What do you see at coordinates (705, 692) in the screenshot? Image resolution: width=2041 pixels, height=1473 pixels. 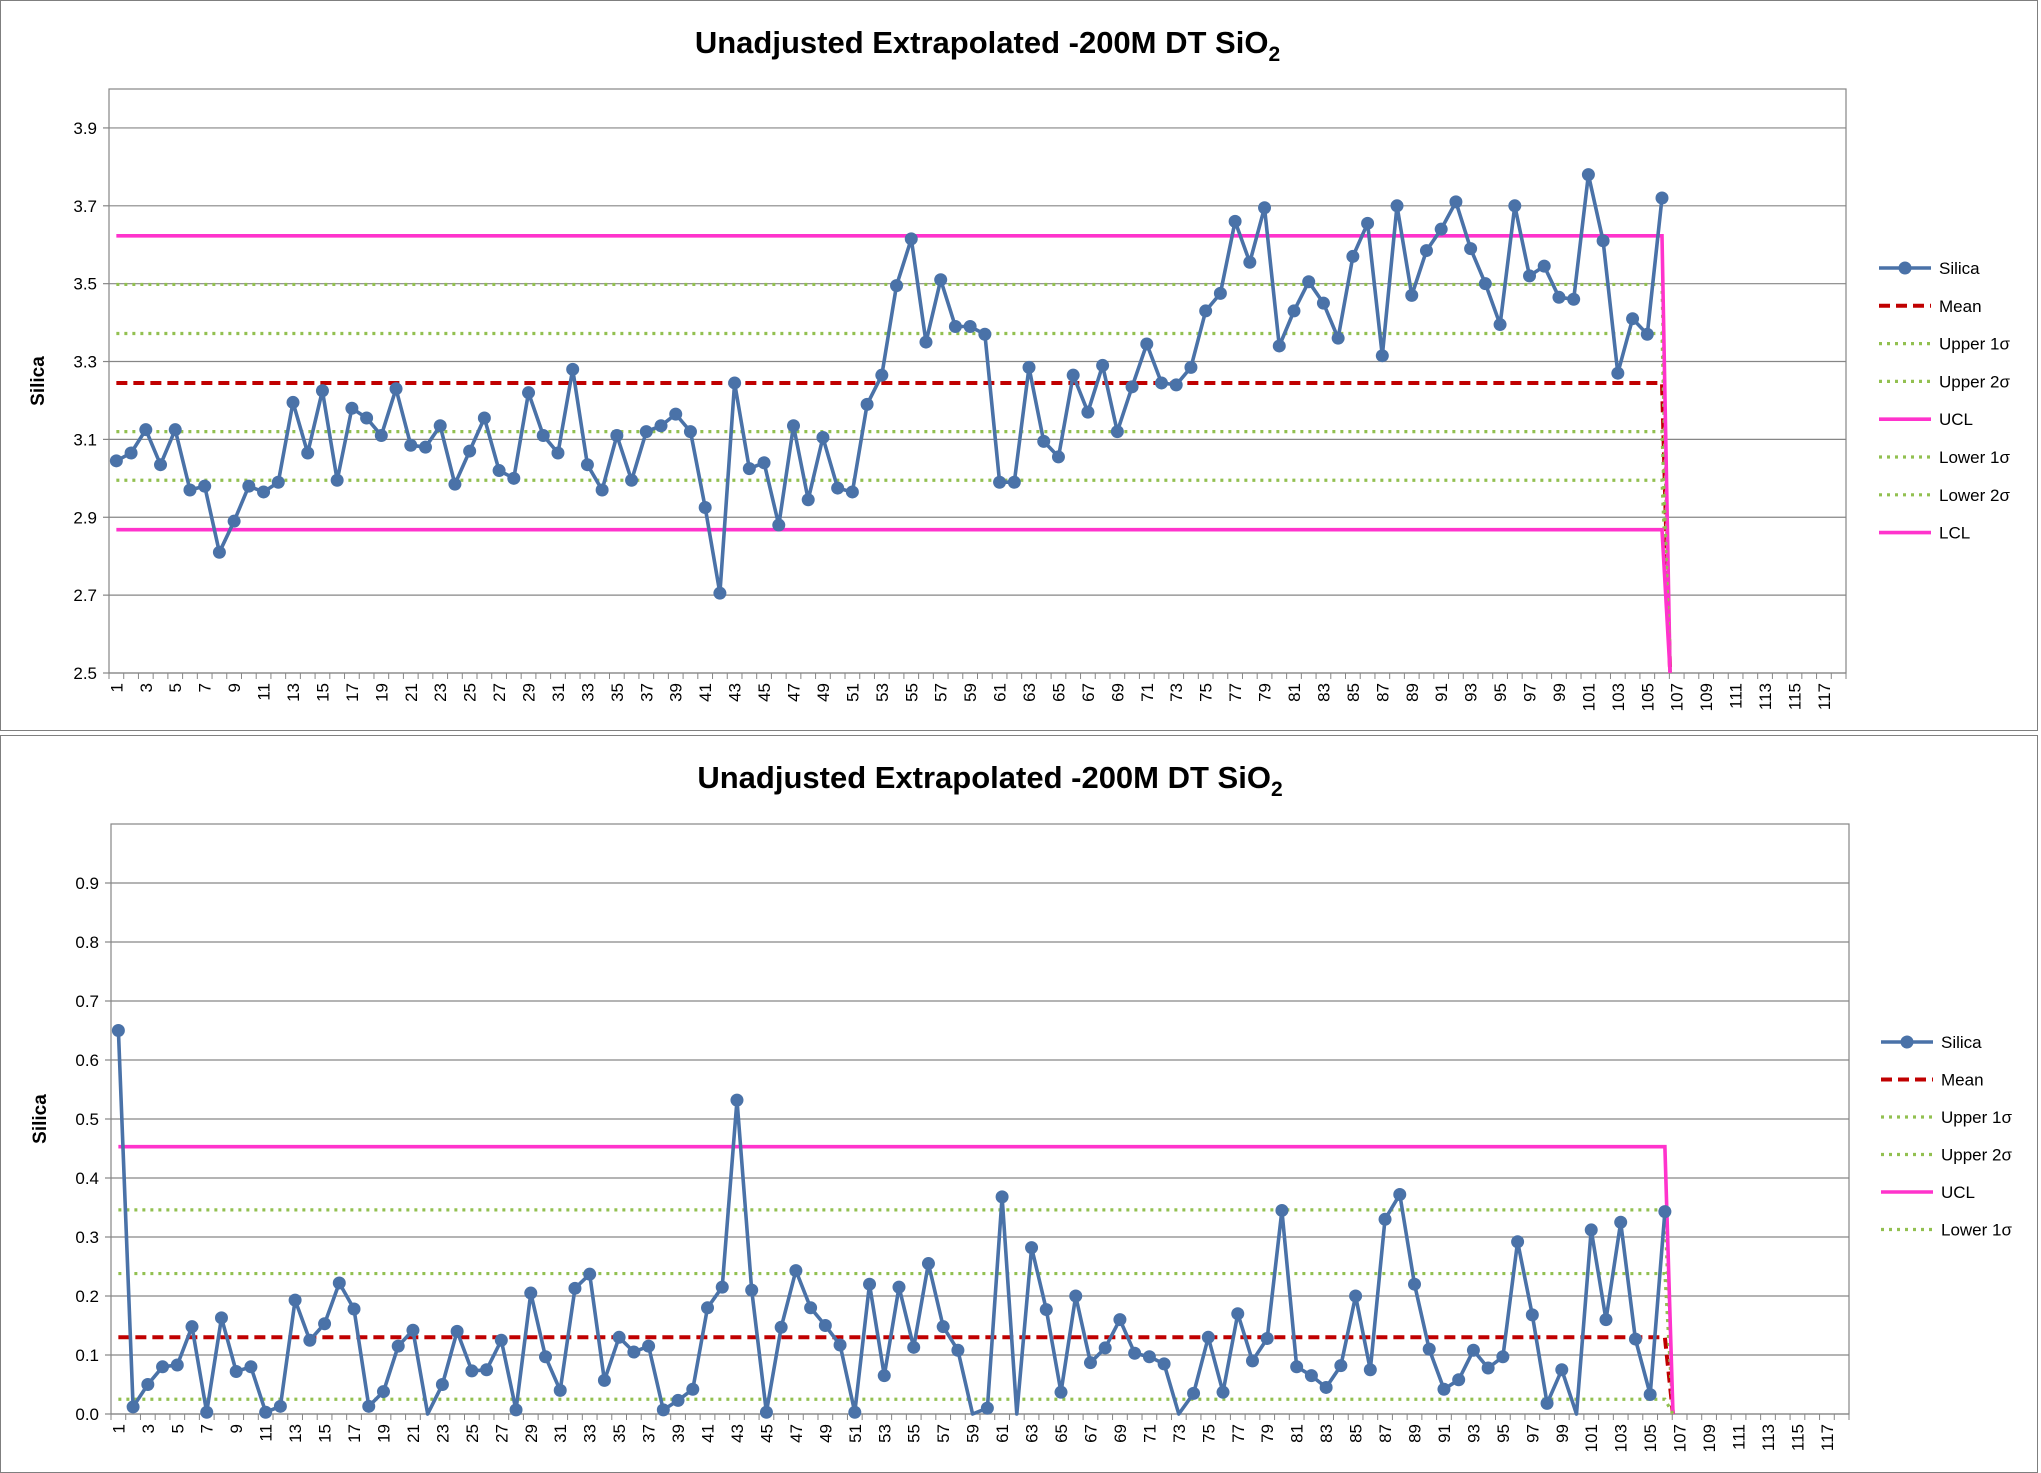 I see `x-tick-label: 41` at bounding box center [705, 692].